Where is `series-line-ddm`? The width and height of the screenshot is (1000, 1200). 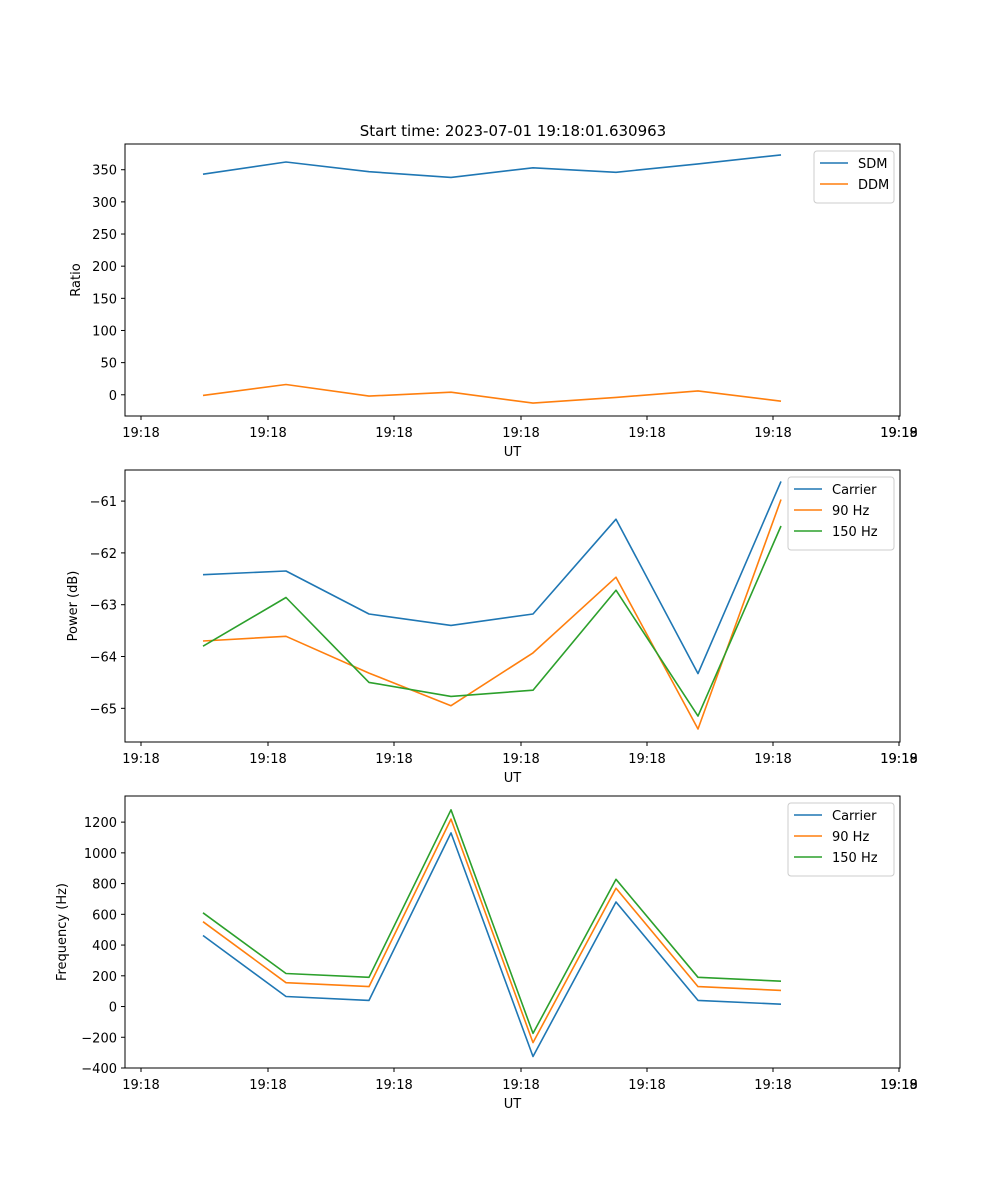
series-line-ddm is located at coordinates (492, 393).